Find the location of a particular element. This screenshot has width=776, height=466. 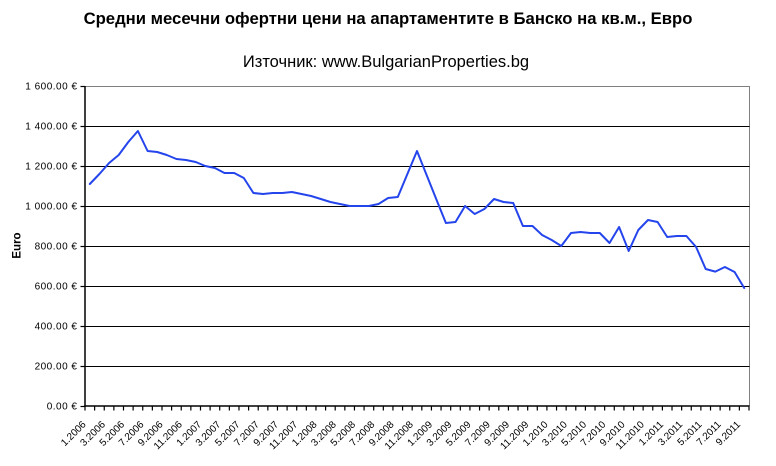

svg-text: 200.00 € is located at coordinates (56, 367).